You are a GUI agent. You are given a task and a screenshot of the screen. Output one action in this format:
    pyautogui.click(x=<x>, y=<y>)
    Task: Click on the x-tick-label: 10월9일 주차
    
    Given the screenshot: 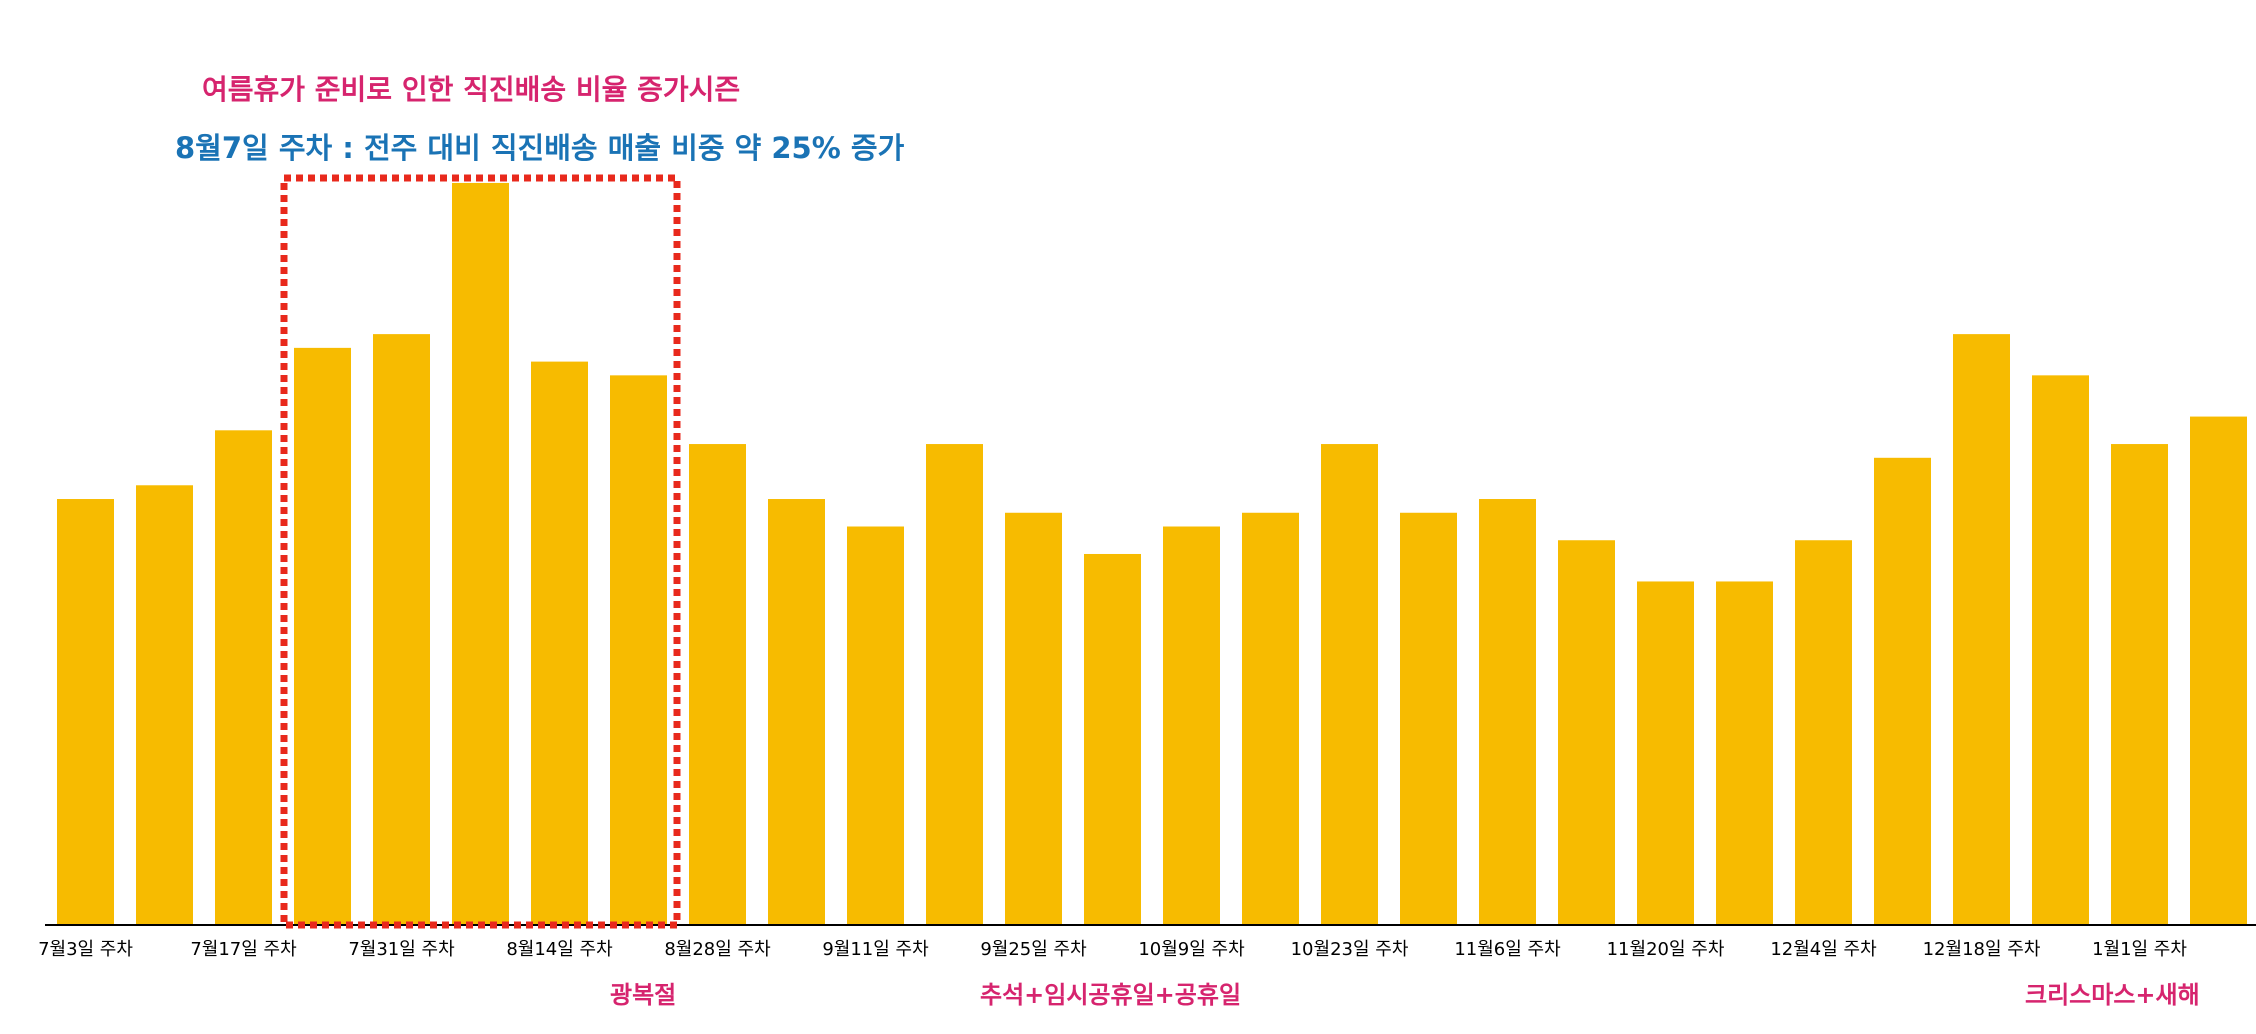 What is the action you would take?
    pyautogui.click(x=1191, y=949)
    